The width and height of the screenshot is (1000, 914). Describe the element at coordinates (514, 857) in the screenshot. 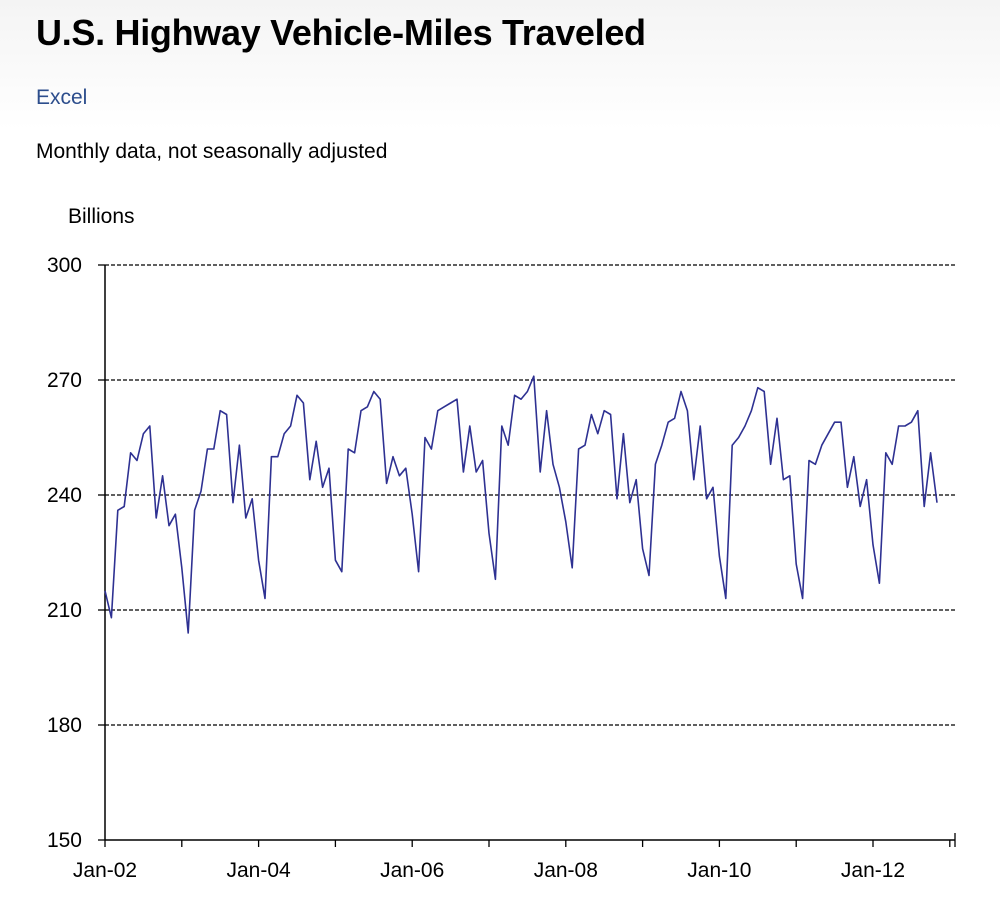

I see `x-axis: Jan-02 Jan-04 Jan-06 Jan-08 Jan-10 Jan-12` at that location.